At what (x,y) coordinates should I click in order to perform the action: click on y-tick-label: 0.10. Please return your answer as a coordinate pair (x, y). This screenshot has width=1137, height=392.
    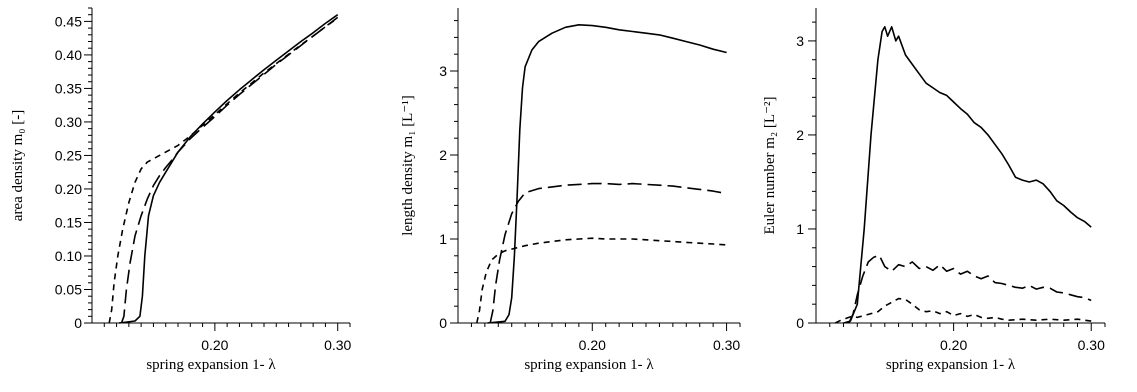
    Looking at the image, I should click on (68, 256).